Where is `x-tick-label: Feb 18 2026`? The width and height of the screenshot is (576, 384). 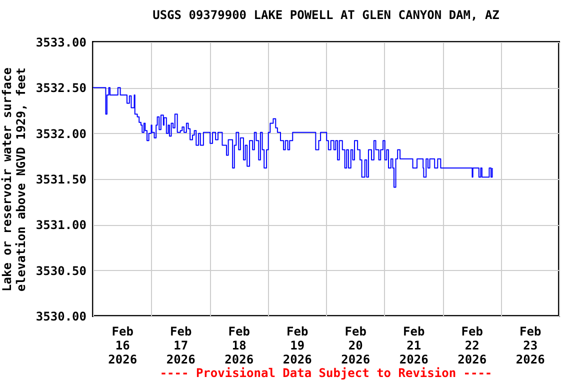 x-tick-label: Feb 18 2026 is located at coordinates (239, 345).